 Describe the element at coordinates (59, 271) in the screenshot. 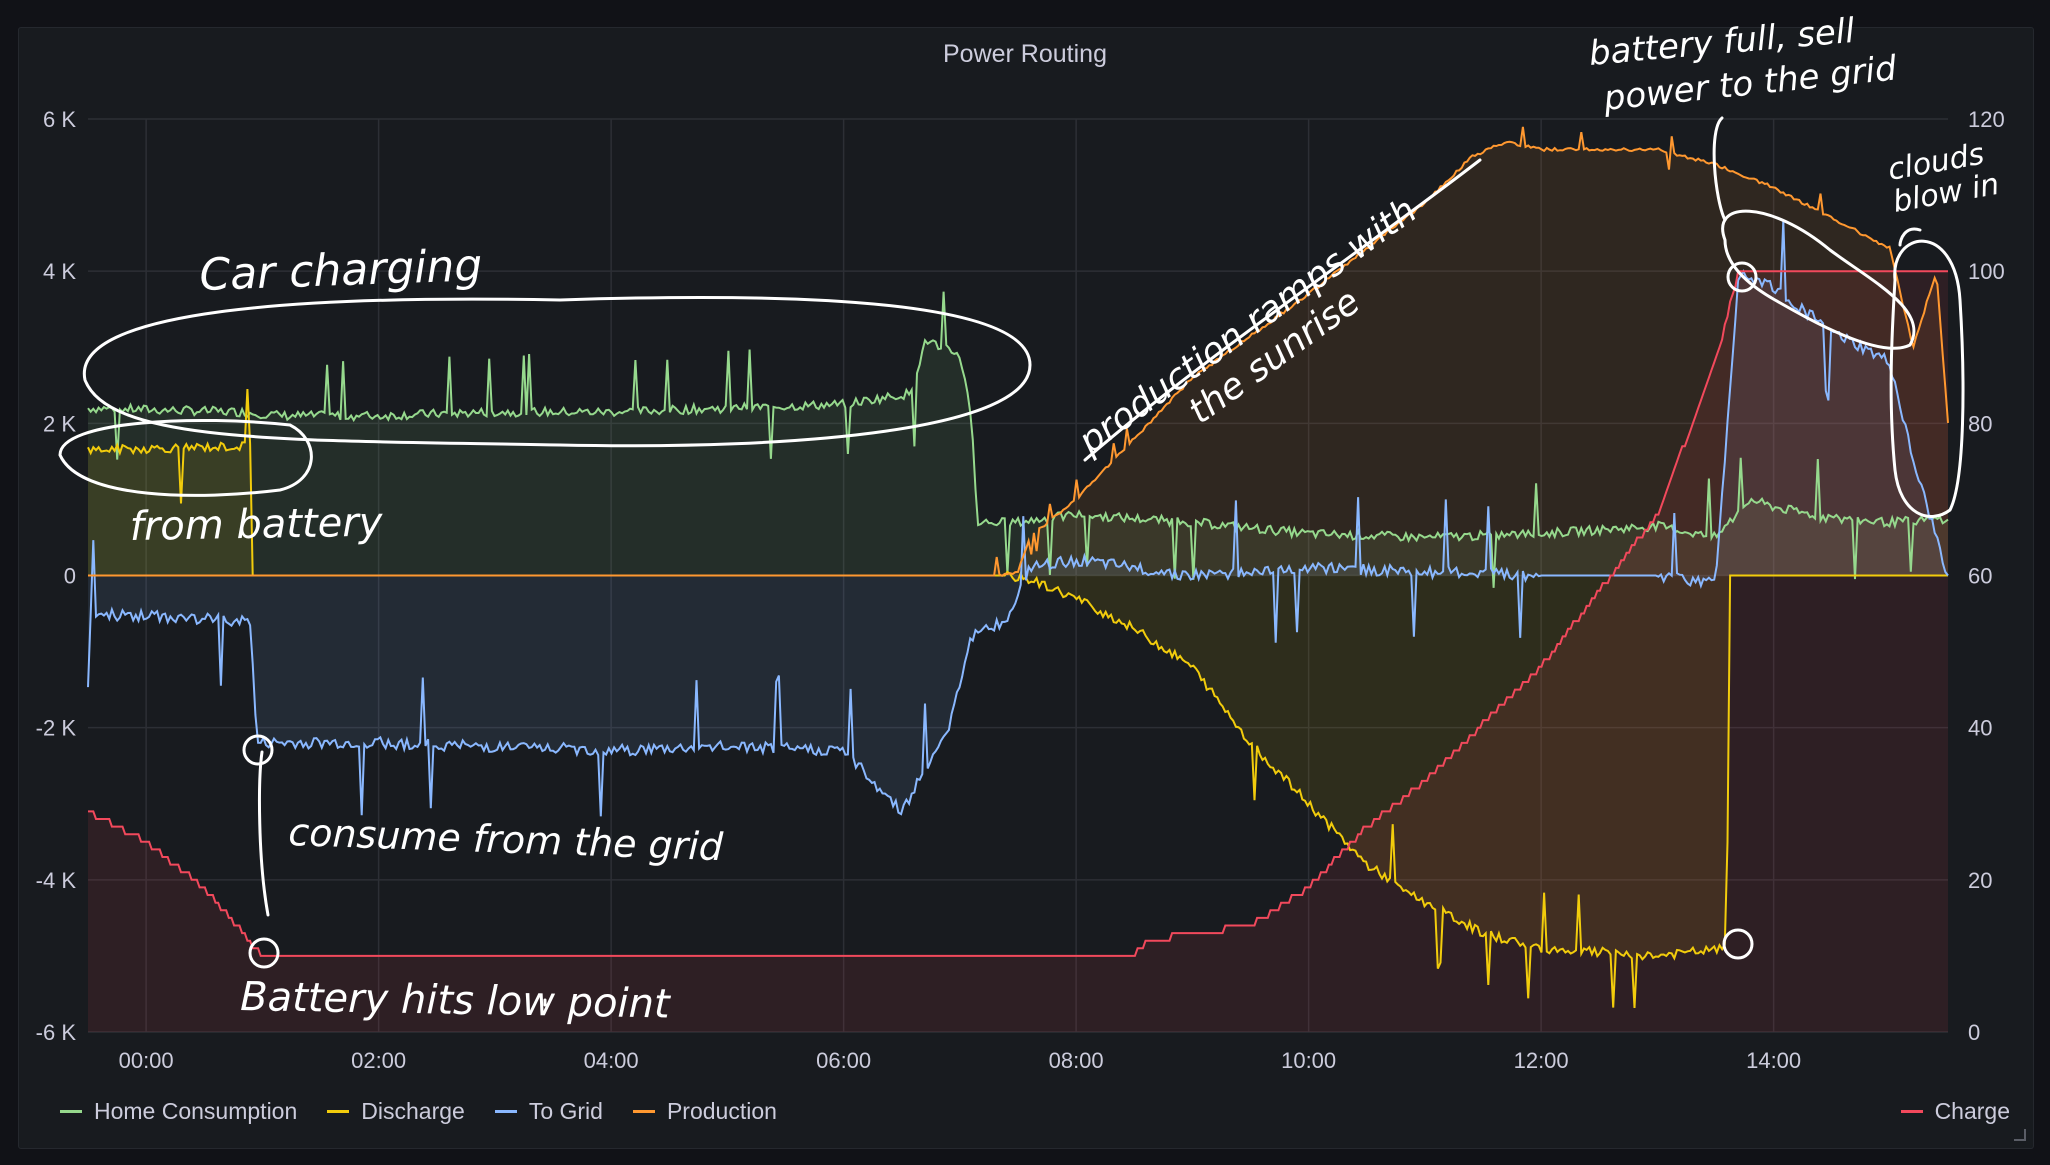

I see `y-left-tick-label: 4 K` at that location.